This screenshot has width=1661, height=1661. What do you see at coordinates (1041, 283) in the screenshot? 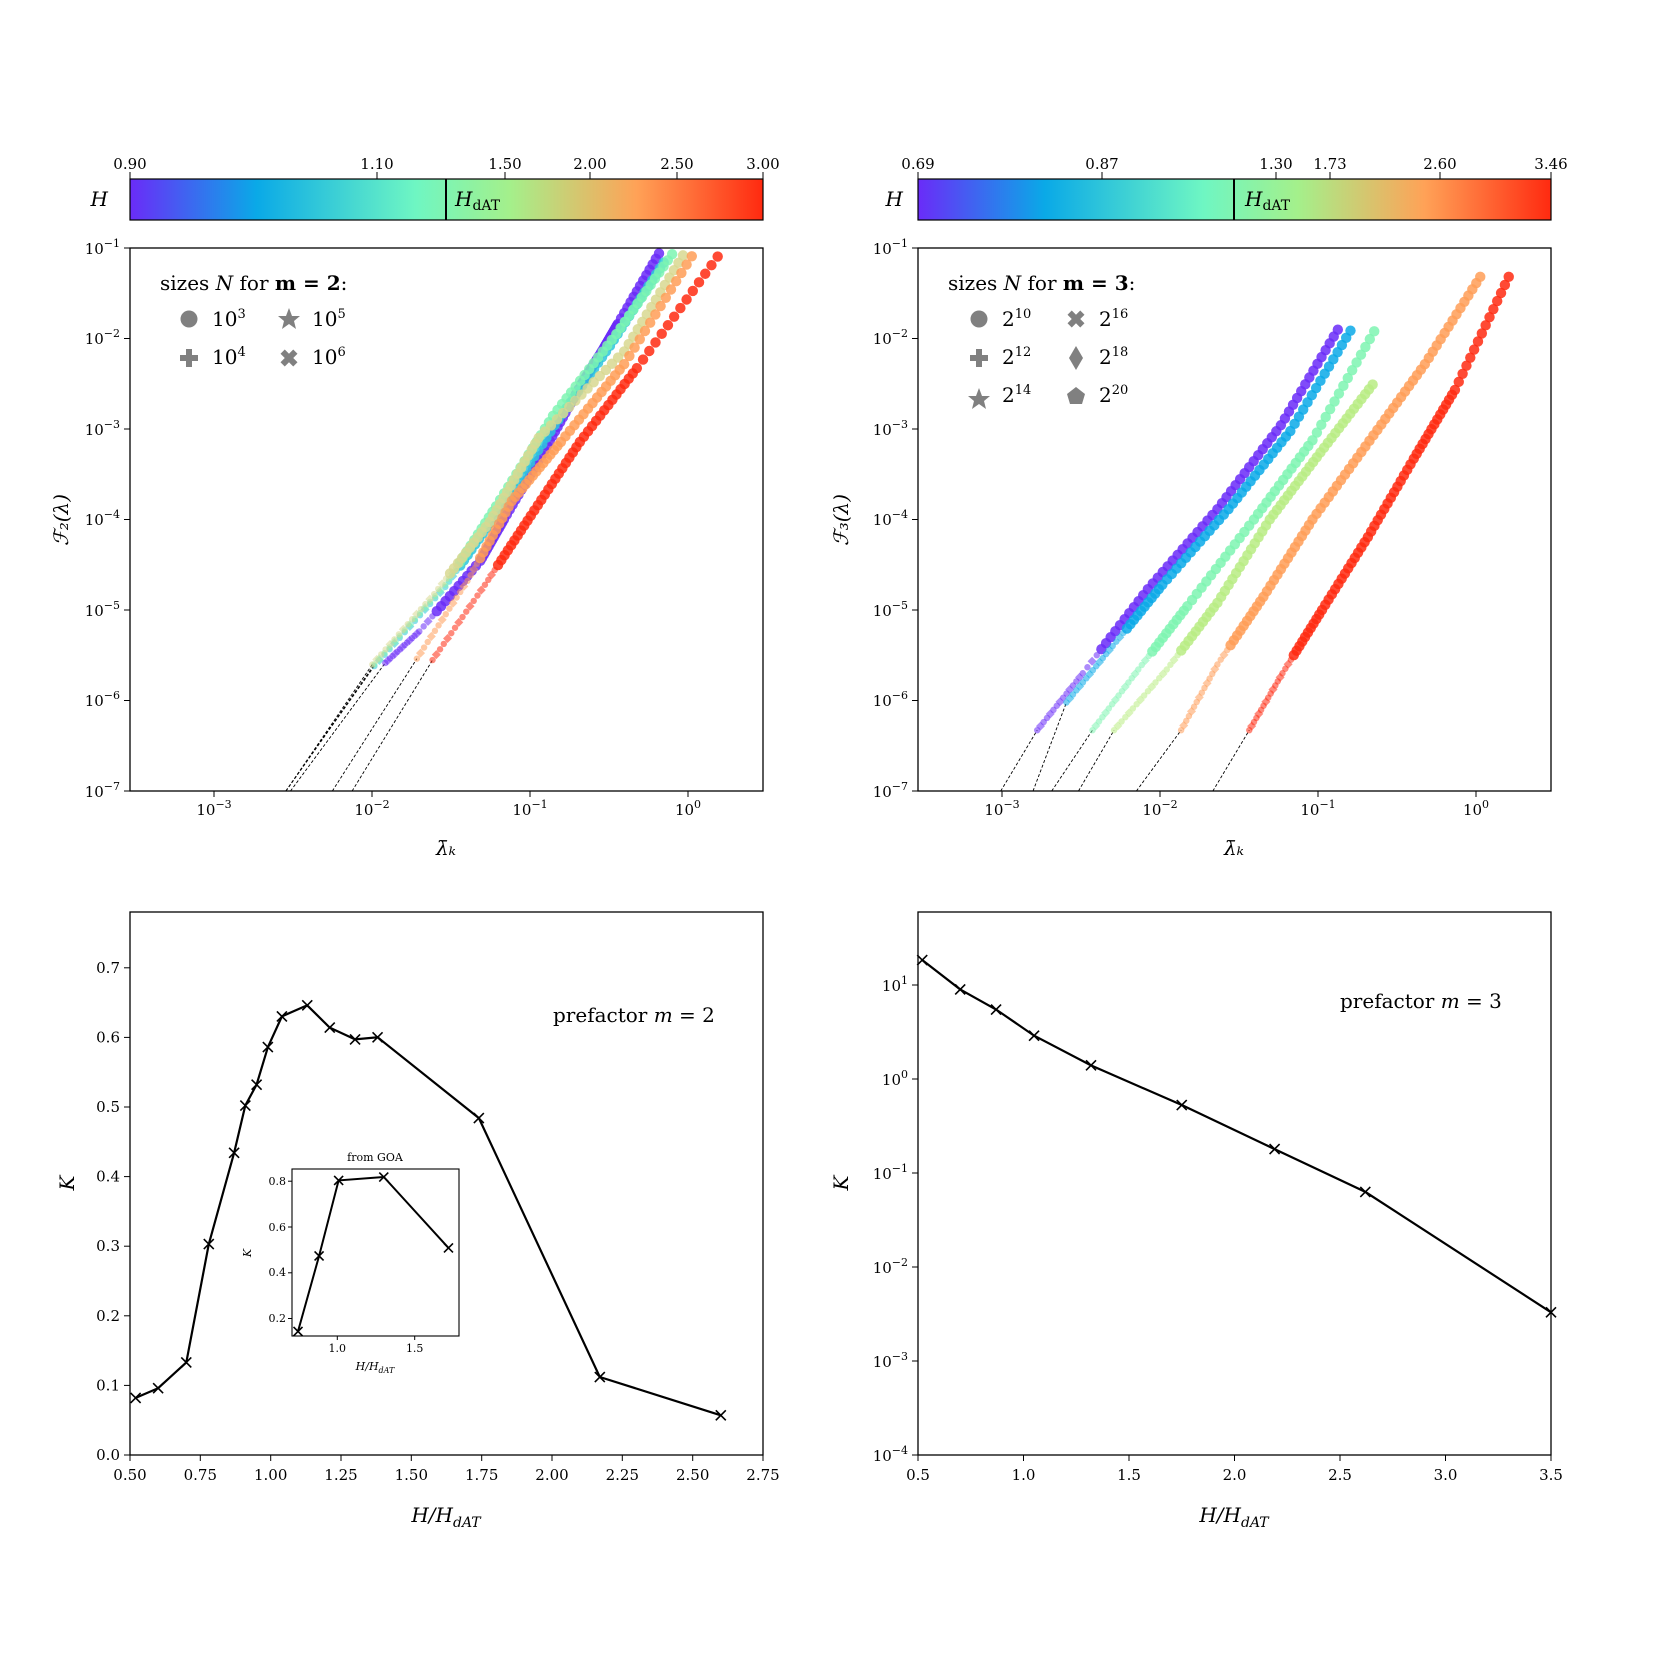
I see `legend-b-title: sizes N for m = 3:` at bounding box center [1041, 283].